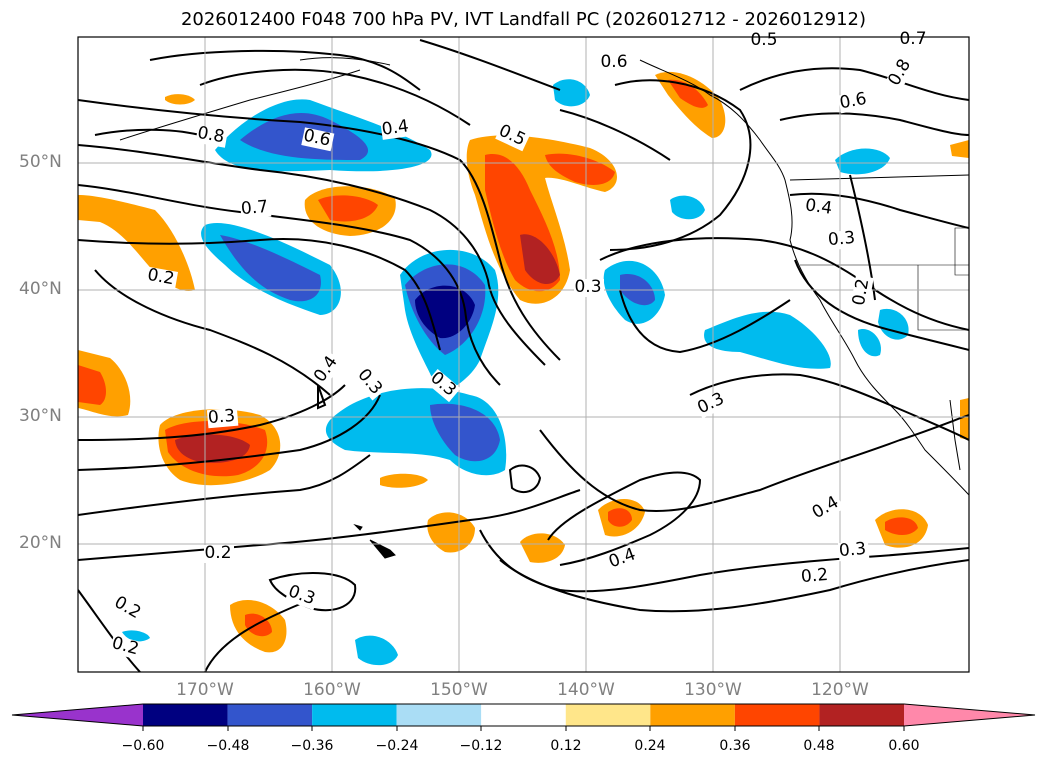 The height and width of the screenshot is (765, 1047). I want to click on lon-tick-label: 130°W, so click(713, 690).